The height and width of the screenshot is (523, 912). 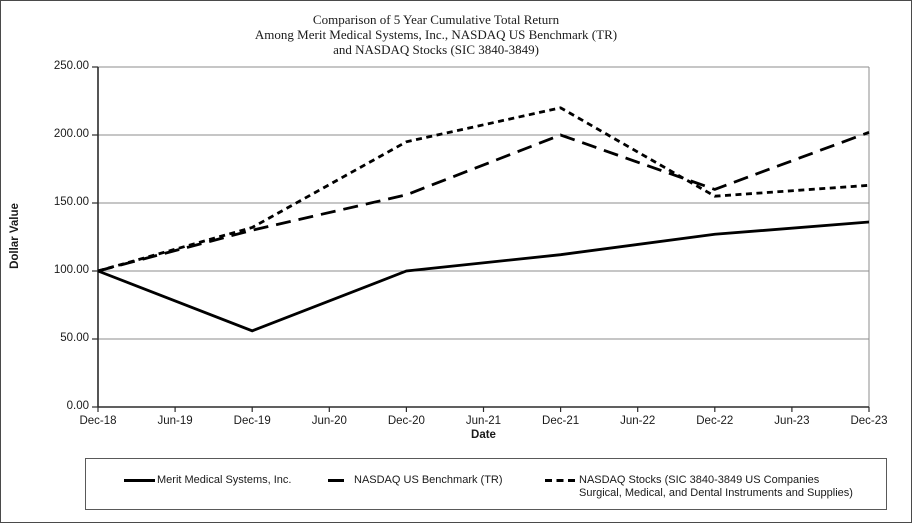 I want to click on y-tick-label: 100.00, so click(x=71, y=270).